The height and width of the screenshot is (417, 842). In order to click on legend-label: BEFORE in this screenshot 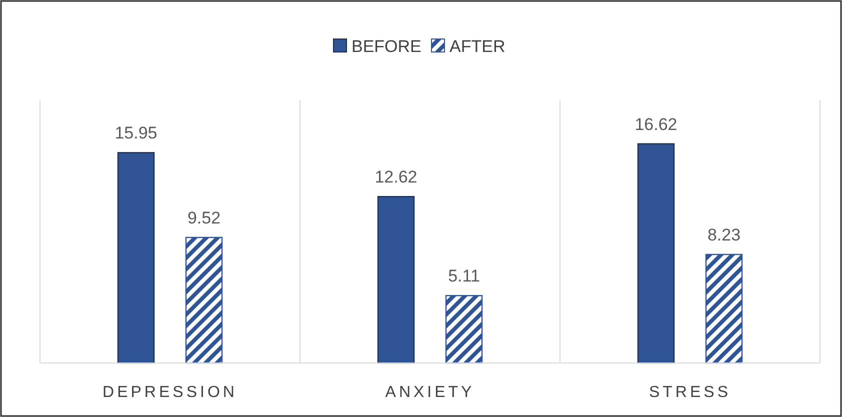, I will do `click(387, 46)`.